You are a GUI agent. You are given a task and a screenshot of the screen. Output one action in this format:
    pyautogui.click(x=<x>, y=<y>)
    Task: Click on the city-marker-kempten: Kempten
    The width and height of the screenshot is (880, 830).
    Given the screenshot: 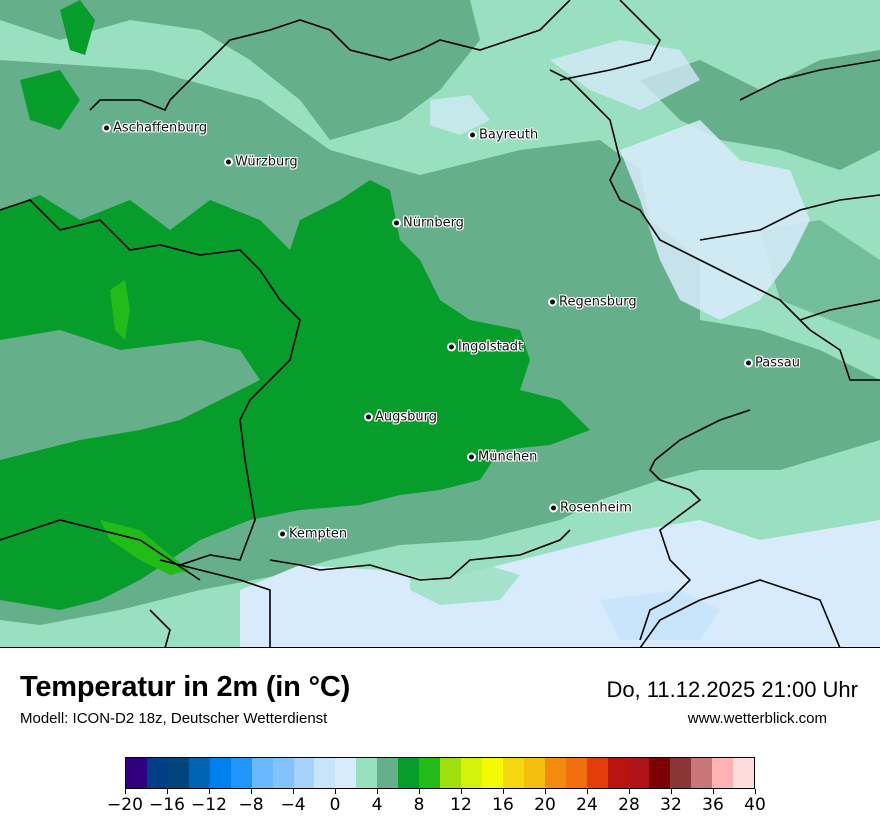 What is the action you would take?
    pyautogui.click(x=313, y=534)
    